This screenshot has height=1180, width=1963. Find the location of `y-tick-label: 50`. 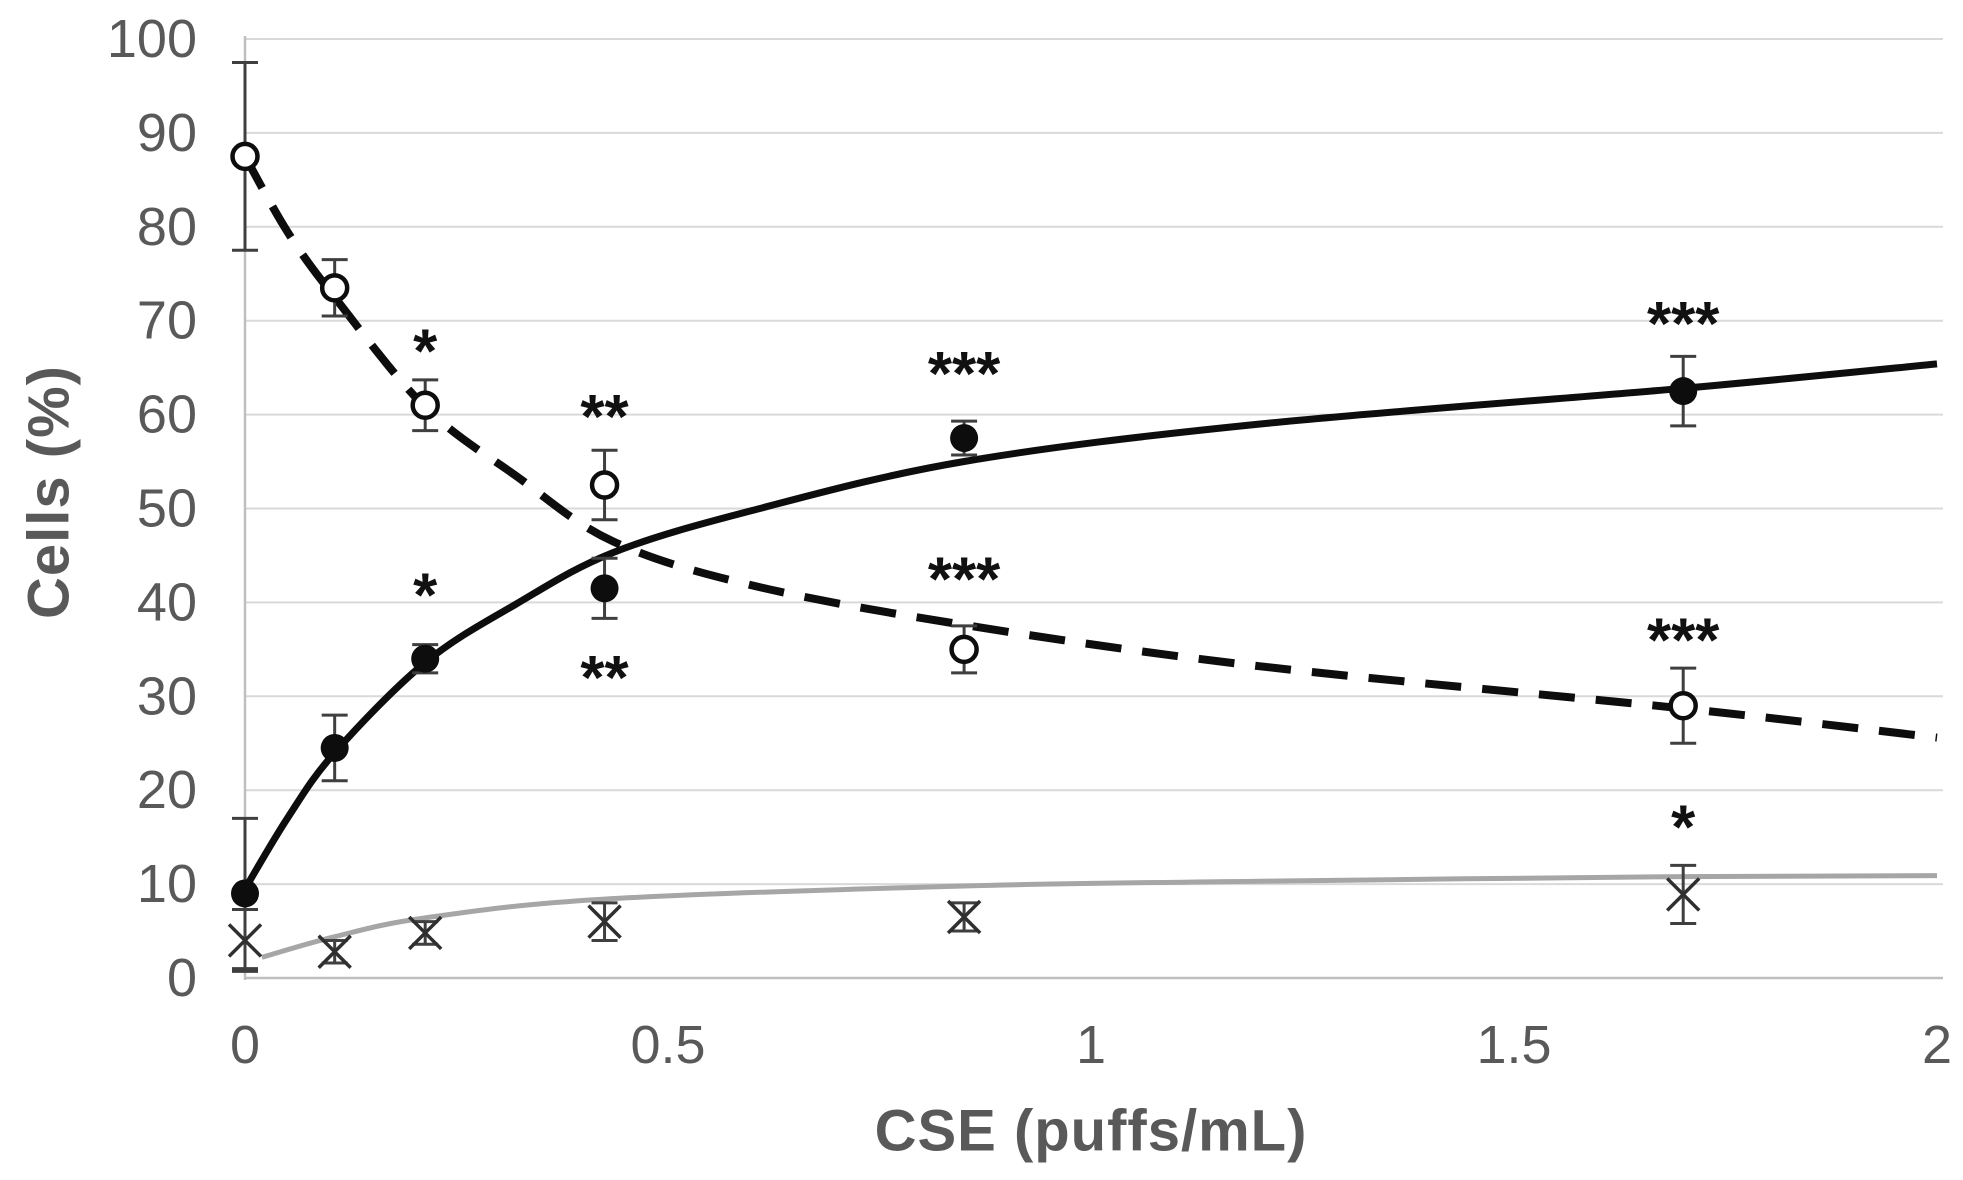

y-tick-label: 50 is located at coordinates (167, 509).